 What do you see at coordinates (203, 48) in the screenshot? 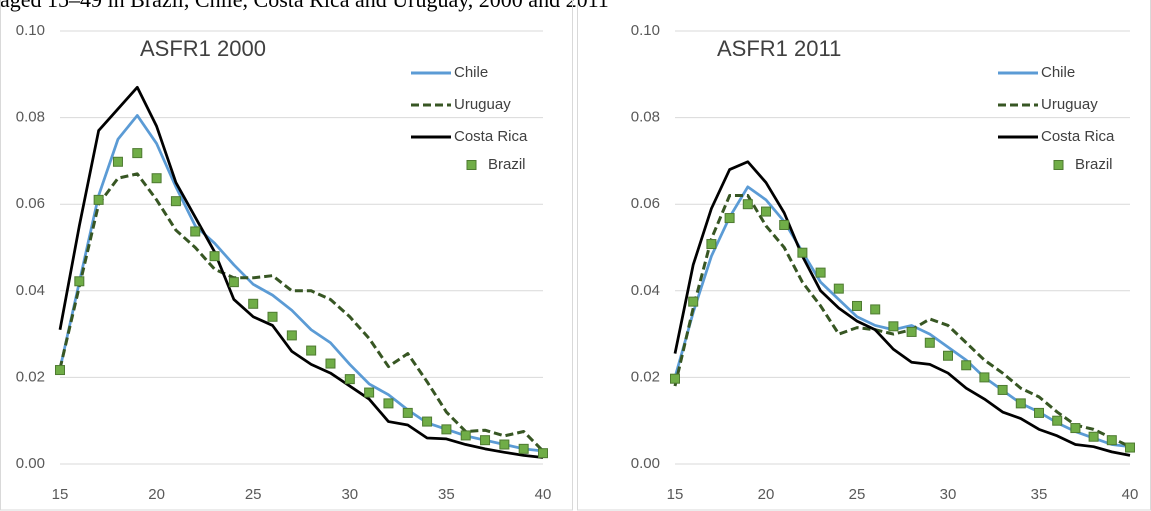
I see `chart-title: ASFR1 2000` at bounding box center [203, 48].